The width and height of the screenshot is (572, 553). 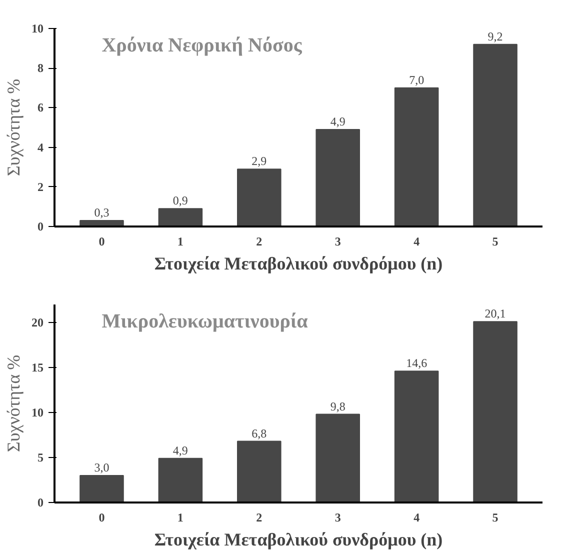 I want to click on chart-title: Χρόνια Νεφρική Νόσος, so click(x=202, y=45).